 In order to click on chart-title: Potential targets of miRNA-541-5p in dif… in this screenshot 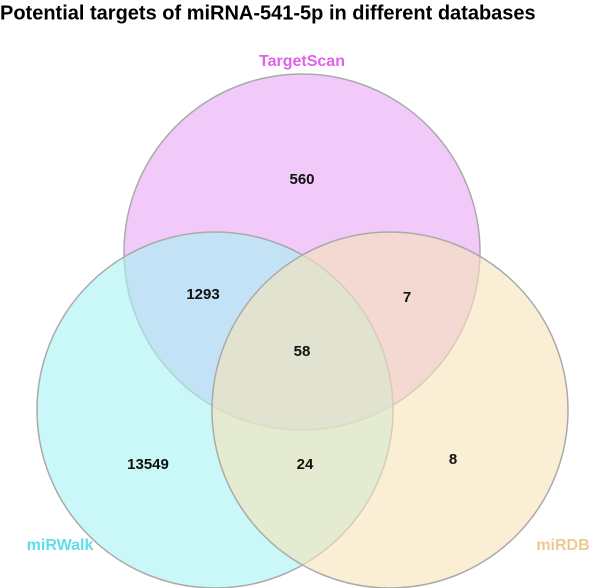, I will do `click(268, 13)`.